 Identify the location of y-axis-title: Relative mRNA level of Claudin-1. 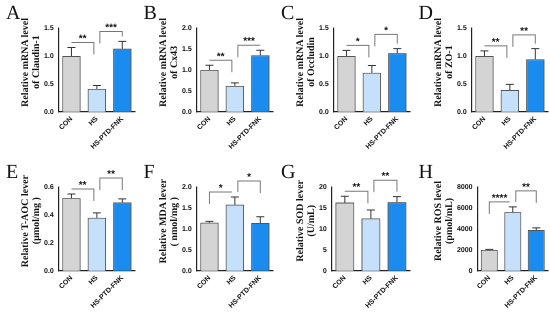
(31, 62).